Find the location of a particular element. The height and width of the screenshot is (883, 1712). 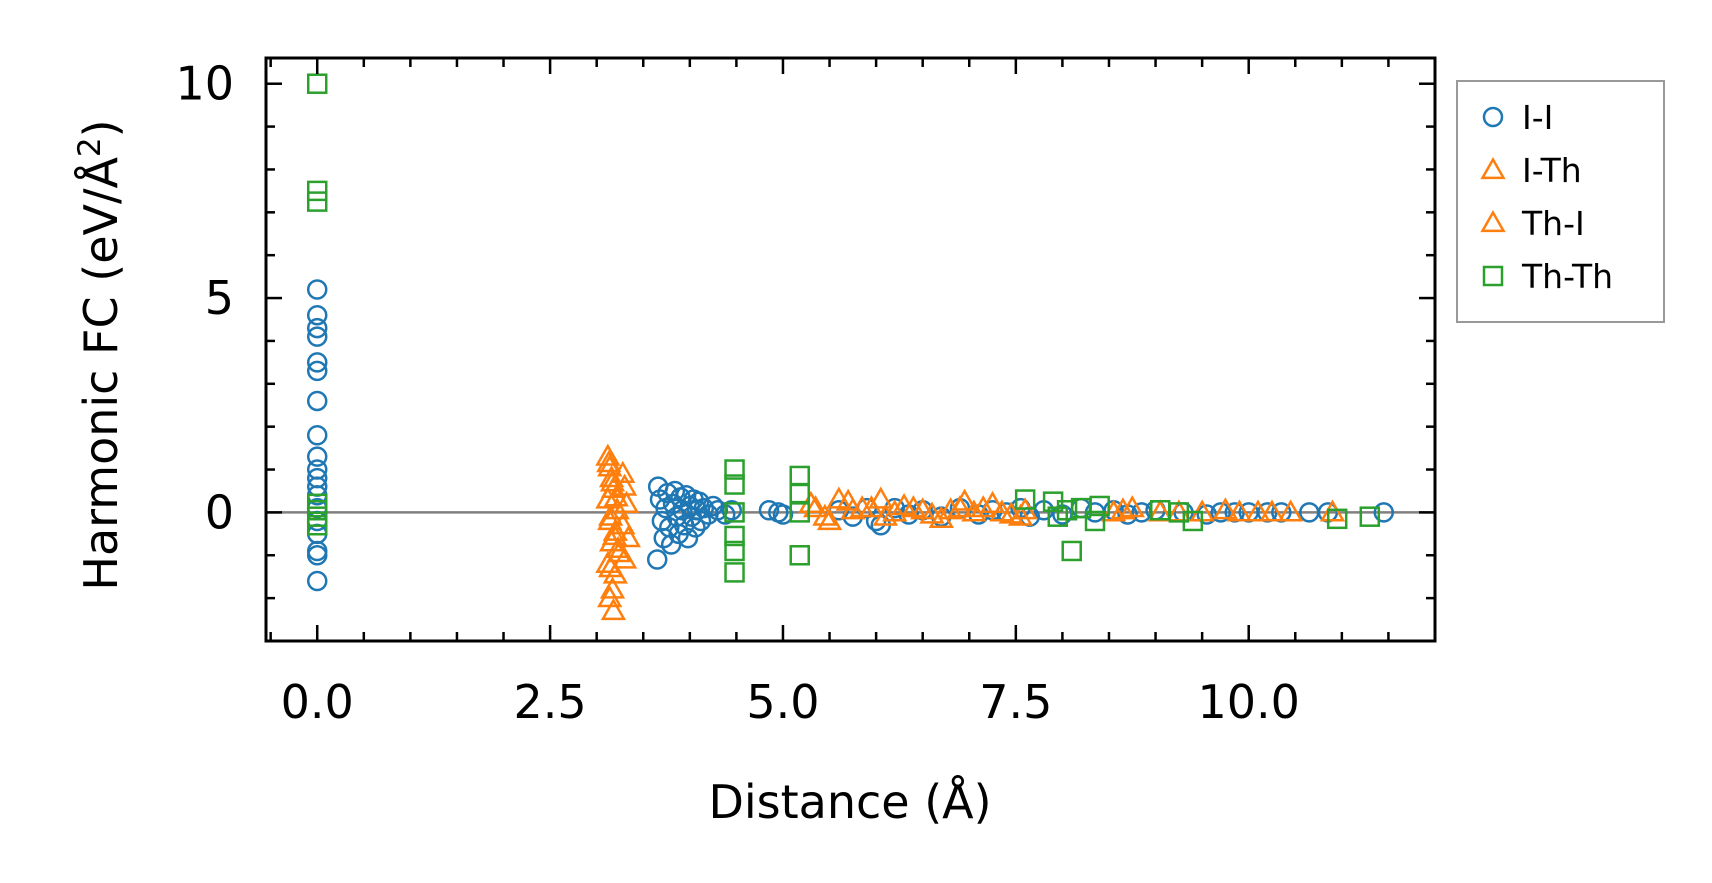

legend-label: I-Th is located at coordinates (1552, 170).